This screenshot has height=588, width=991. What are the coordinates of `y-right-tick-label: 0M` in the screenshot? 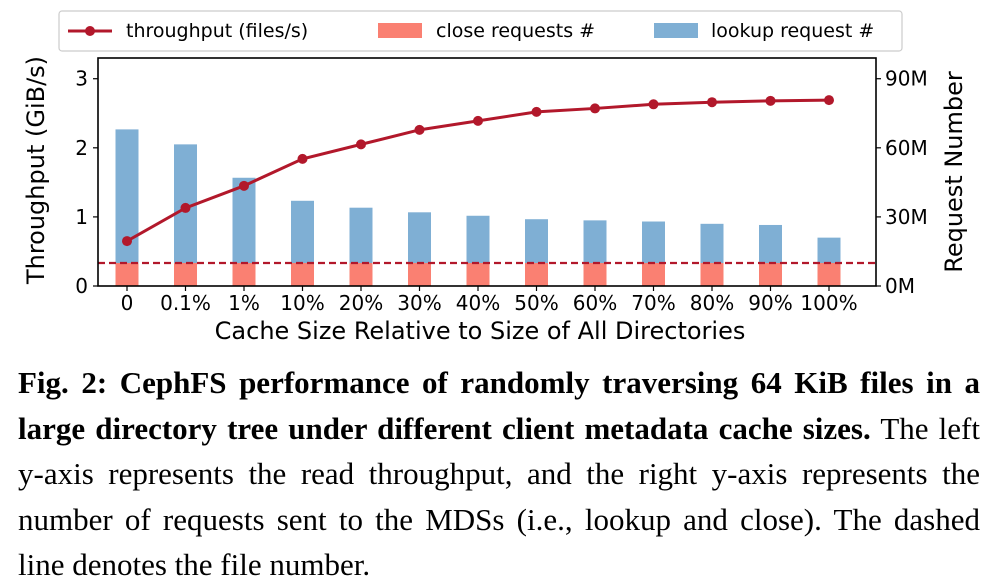 It's located at (900, 286).